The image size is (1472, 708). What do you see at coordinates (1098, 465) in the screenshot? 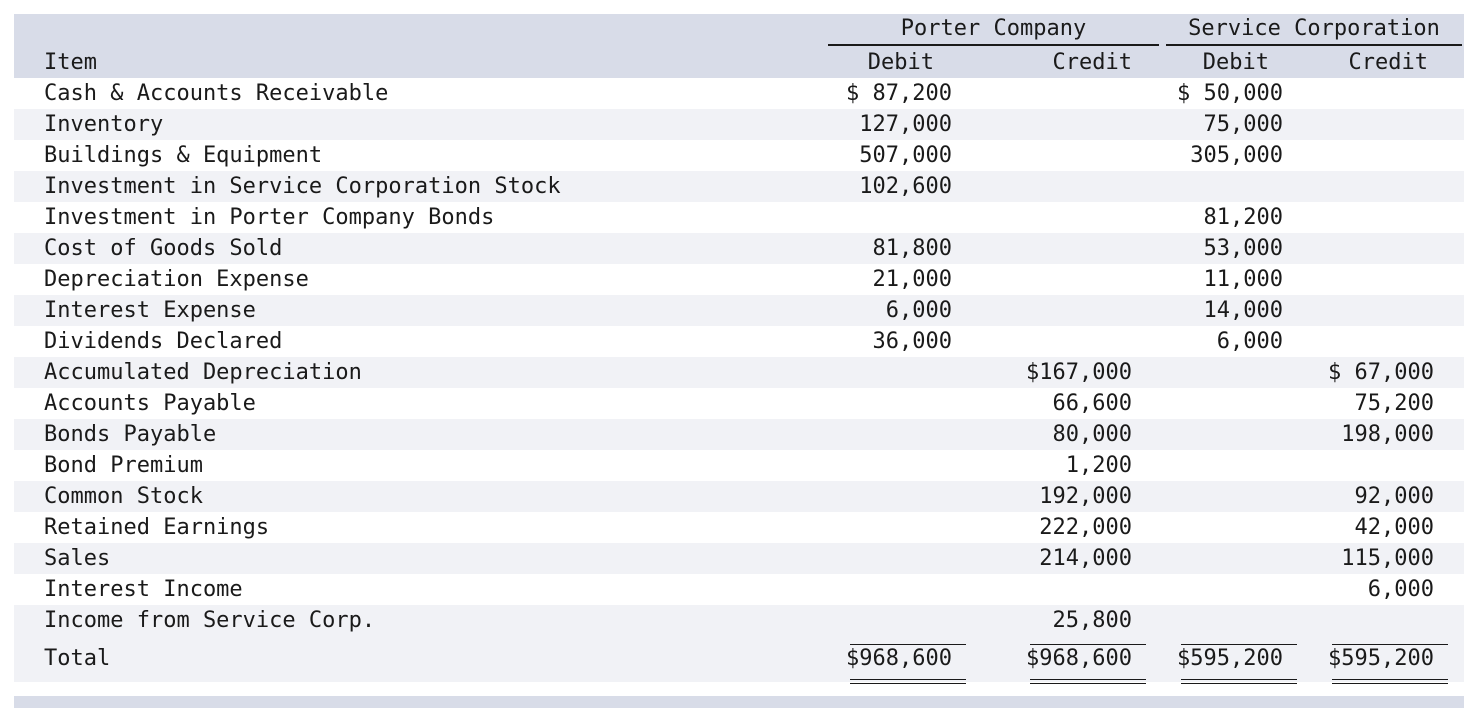
I see `row-porter-credit: 1,200` at bounding box center [1098, 465].